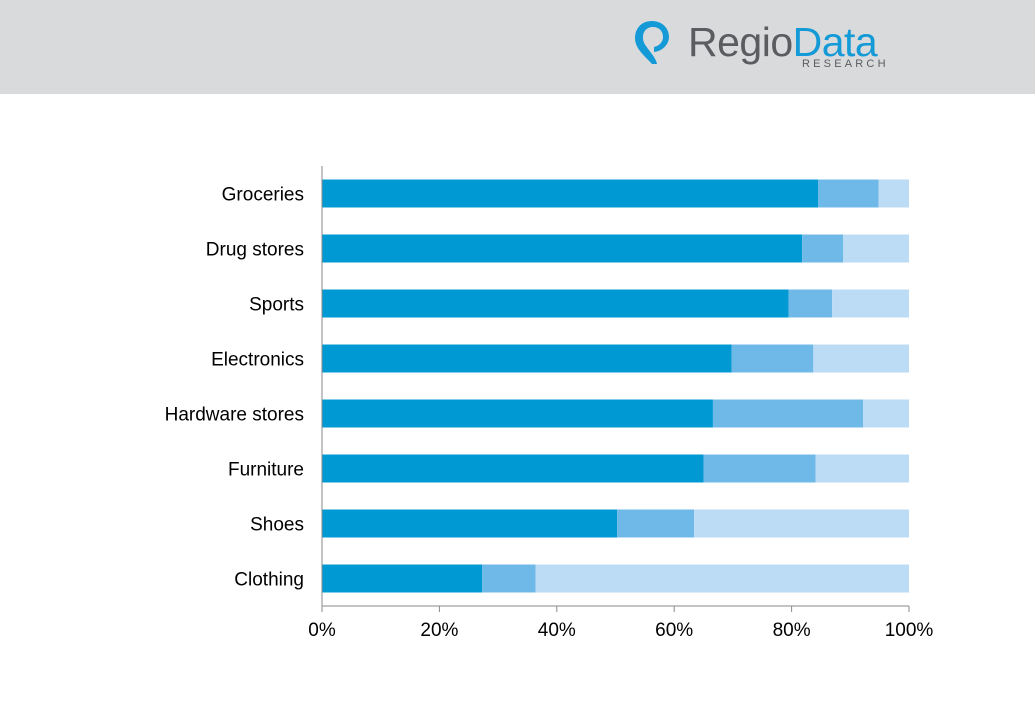 The height and width of the screenshot is (714, 1035). What do you see at coordinates (909, 630) in the screenshot?
I see `x-tick-label: 100%` at bounding box center [909, 630].